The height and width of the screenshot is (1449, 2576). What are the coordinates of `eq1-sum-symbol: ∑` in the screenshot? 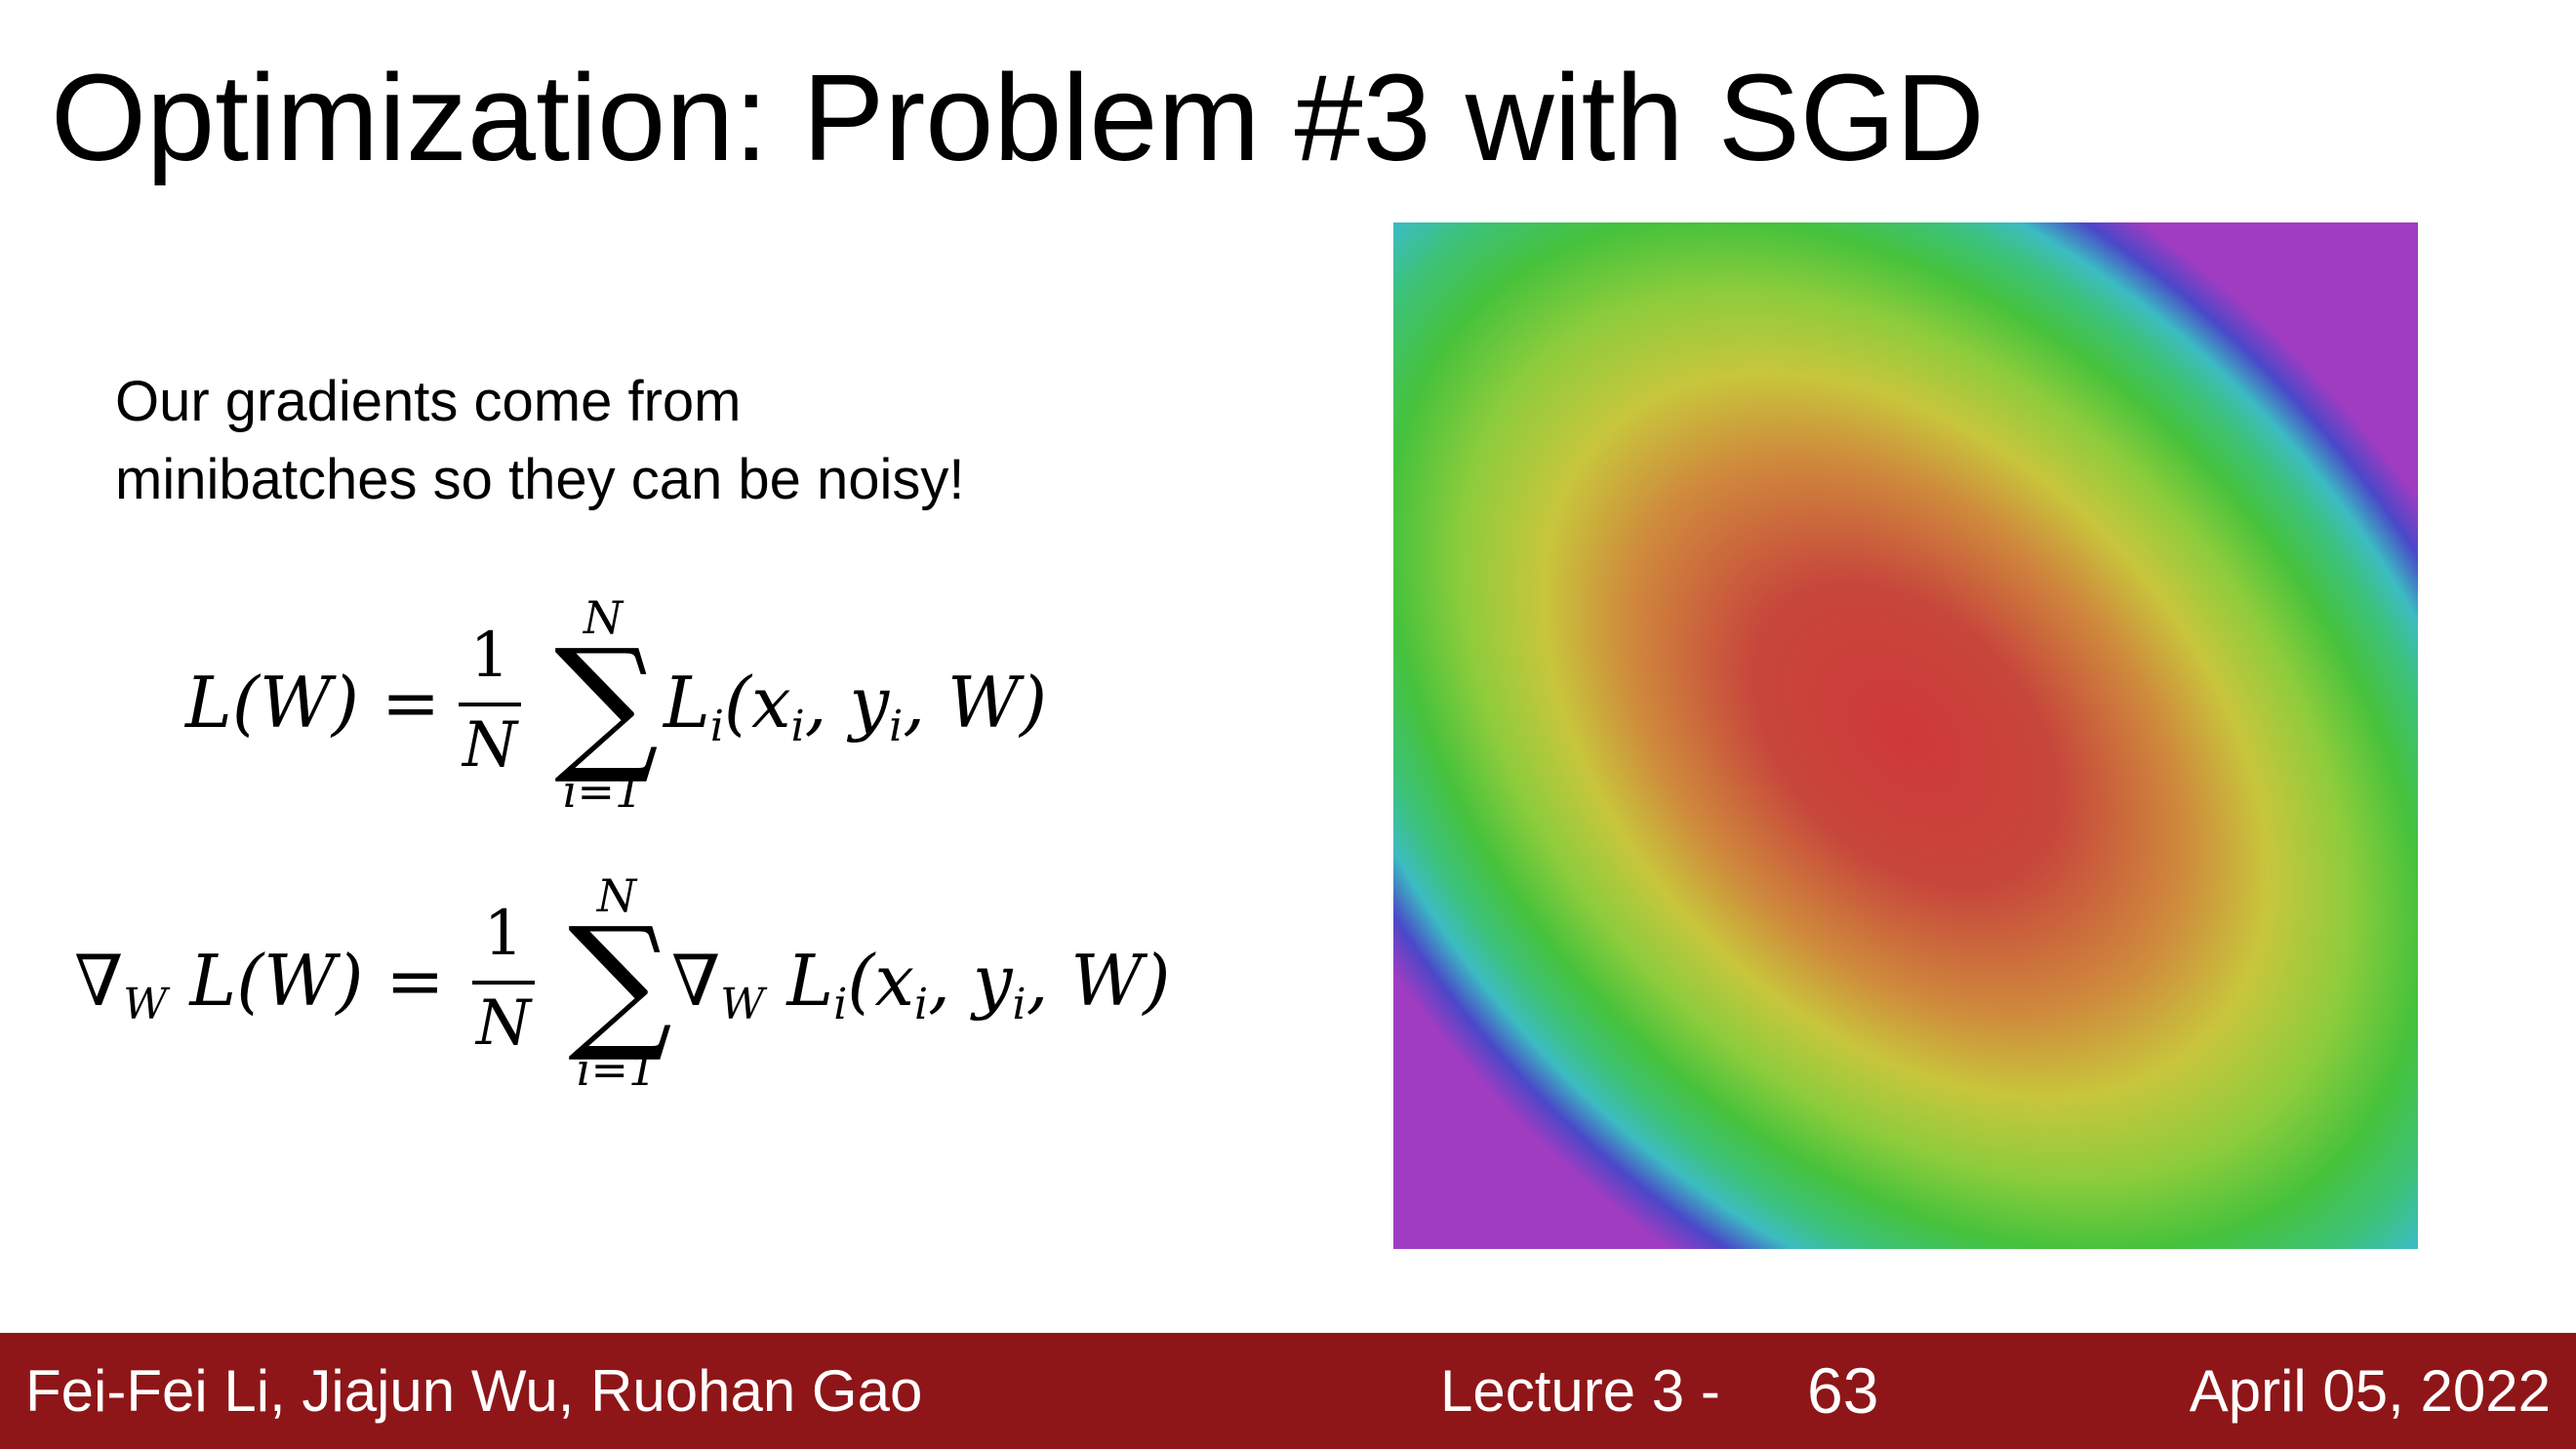 It's located at (607, 703).